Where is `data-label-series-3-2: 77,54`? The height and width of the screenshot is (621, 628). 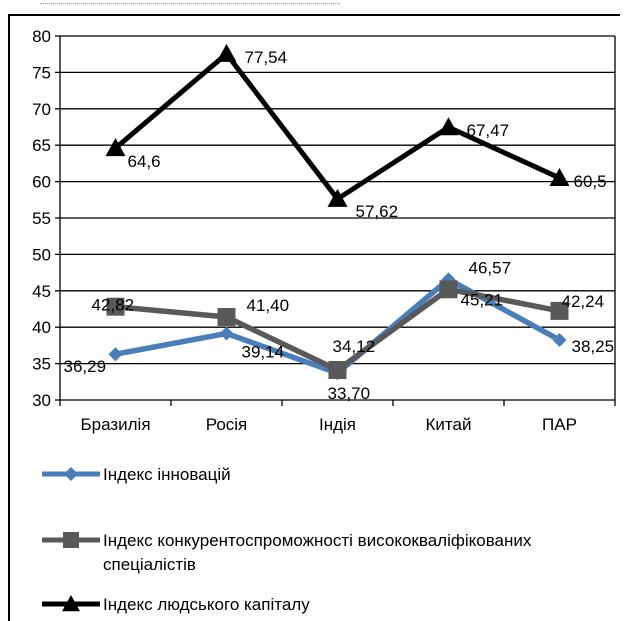
data-label-series-3-2: 77,54 is located at coordinates (266, 57).